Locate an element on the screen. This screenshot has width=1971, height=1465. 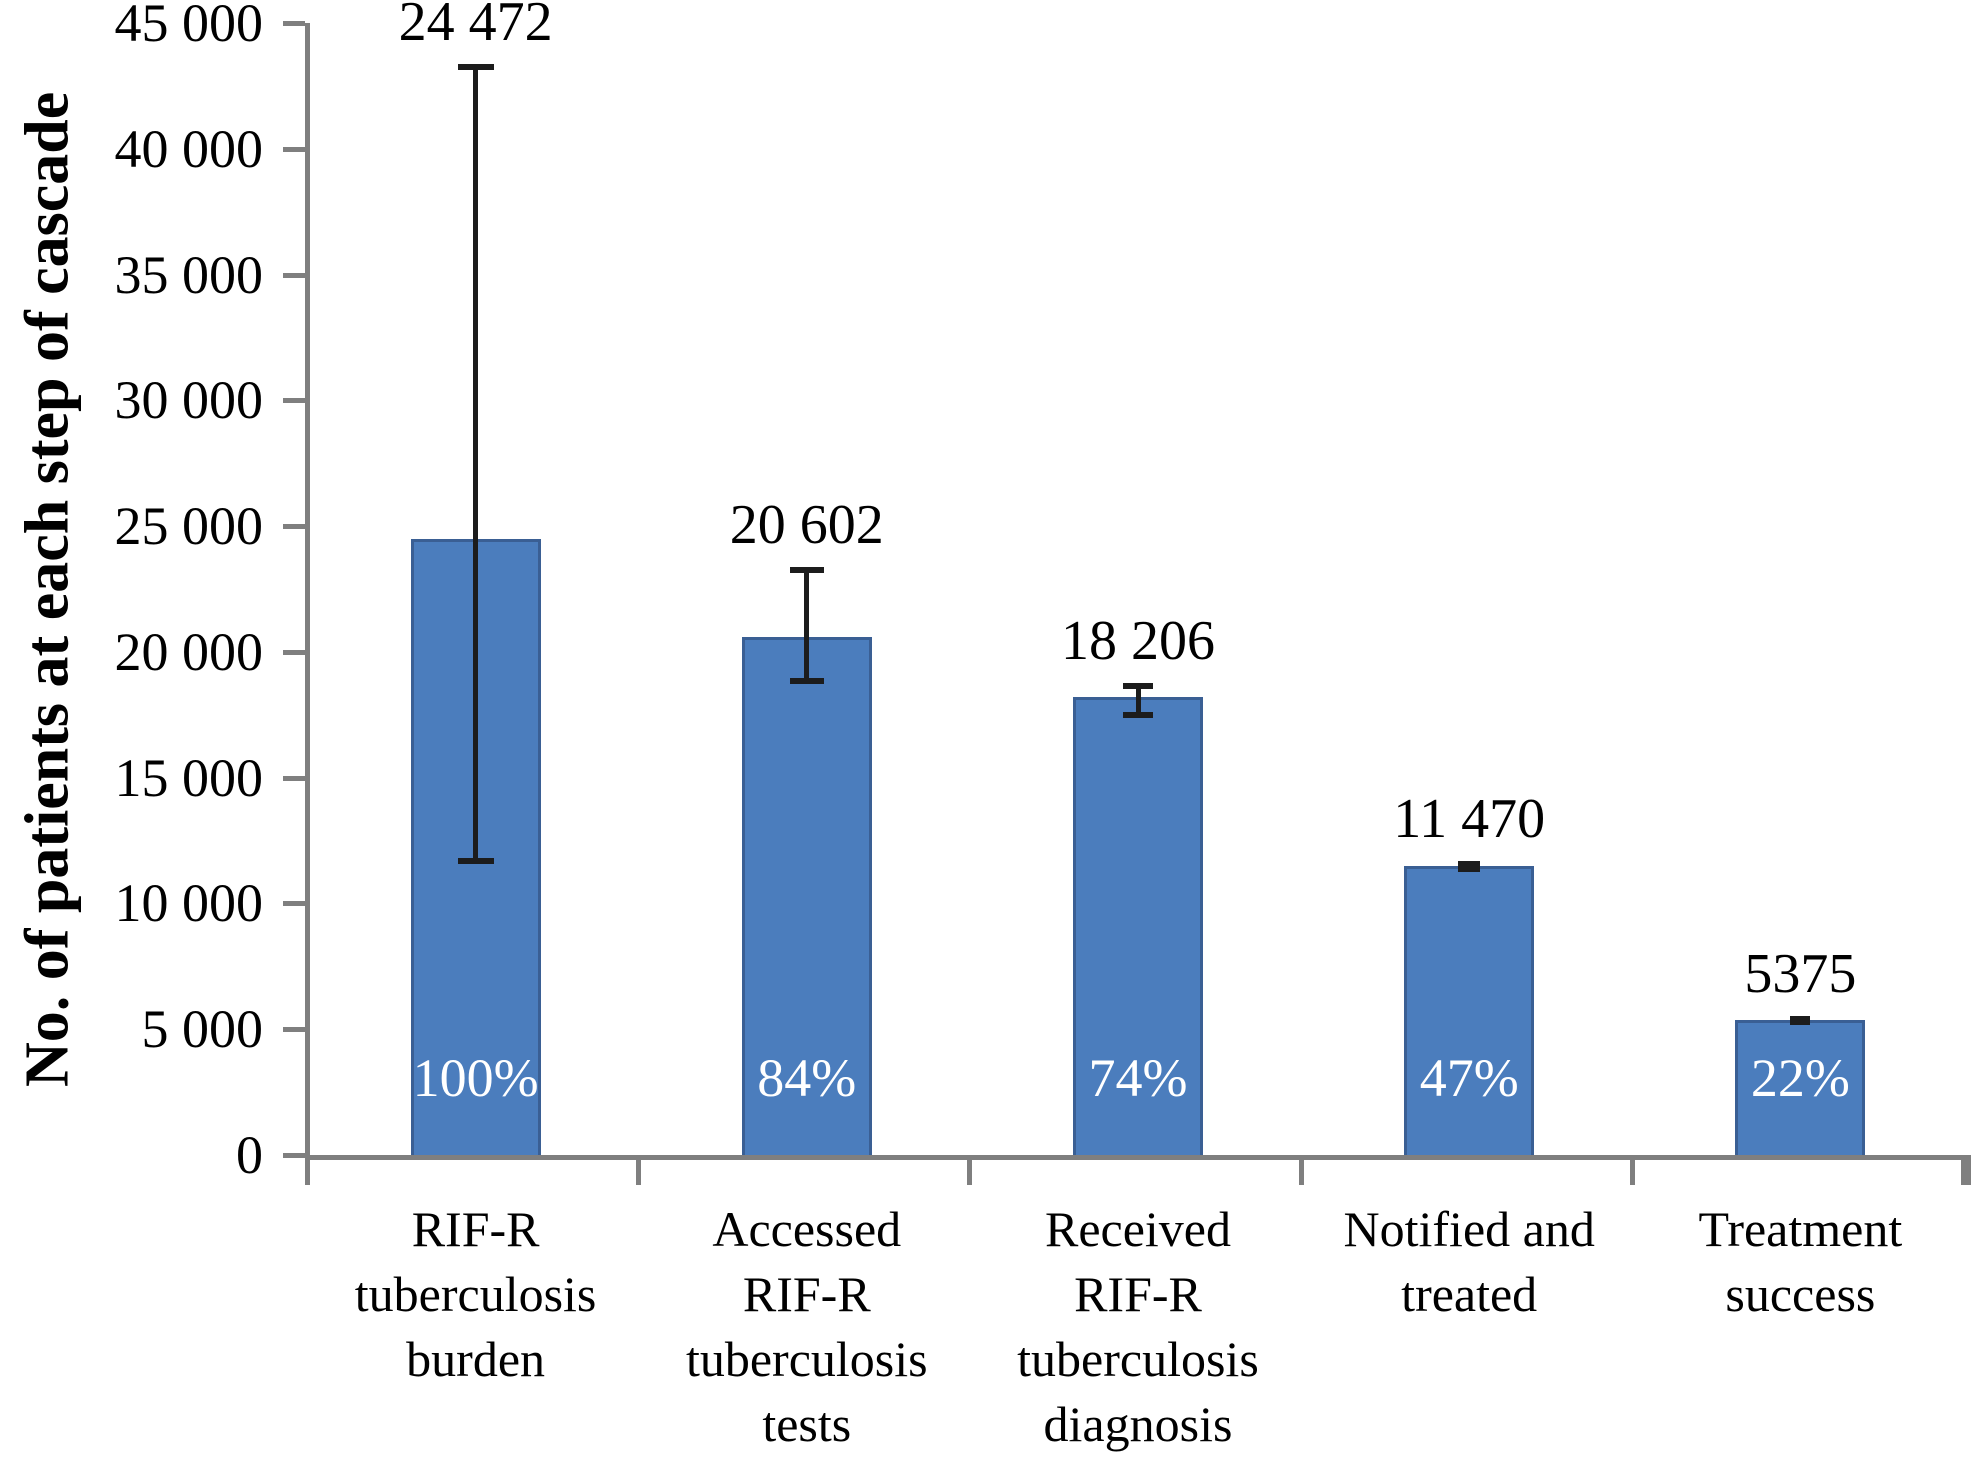
category-label: Treatment success is located at coordinates (1800, 1261).